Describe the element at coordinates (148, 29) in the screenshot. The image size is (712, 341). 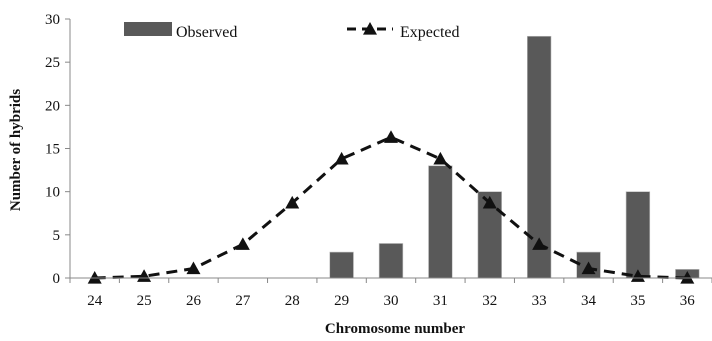
I see `legend-observed-swatch` at that location.